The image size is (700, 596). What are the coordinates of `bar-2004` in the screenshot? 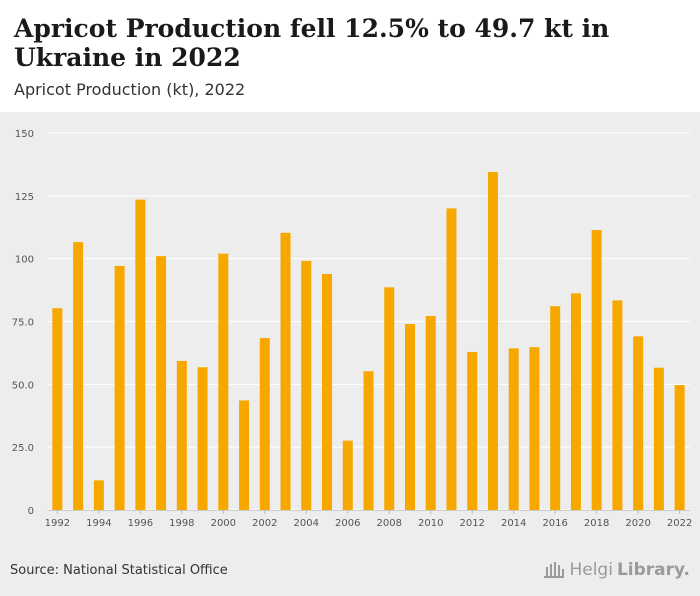 It's located at (306, 385).